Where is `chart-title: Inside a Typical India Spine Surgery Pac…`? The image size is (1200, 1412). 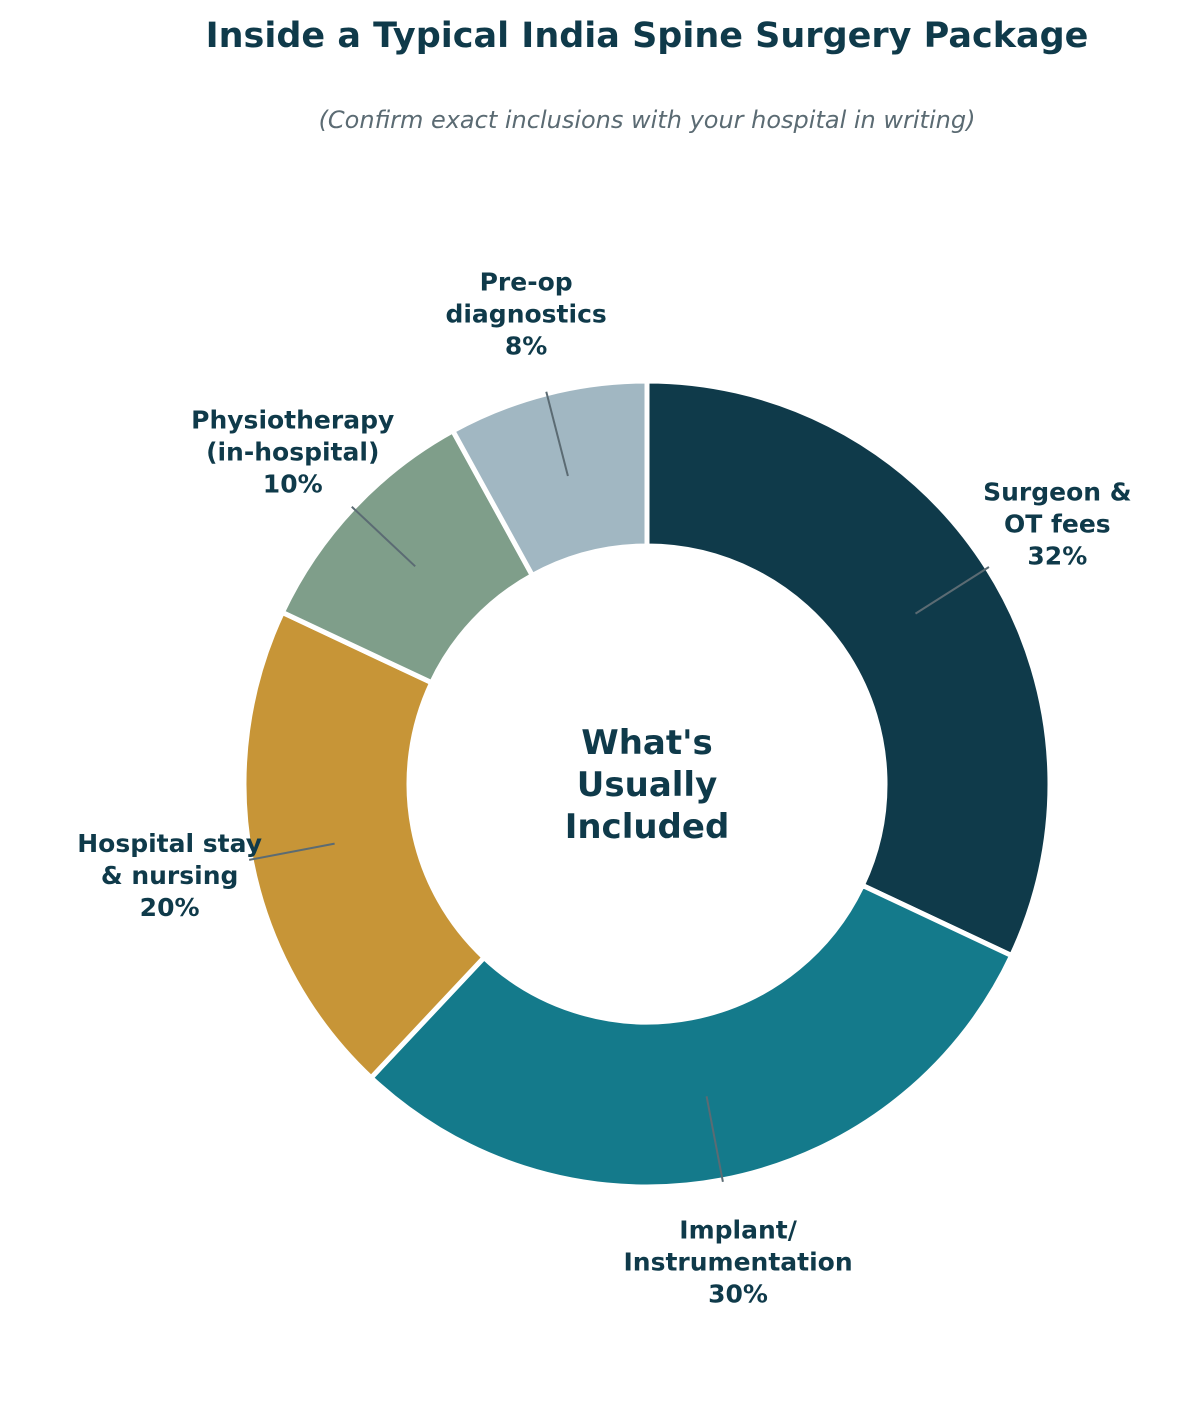
chart-title: Inside a Typical India Spine Surgery Pac… is located at coordinates (647, 36).